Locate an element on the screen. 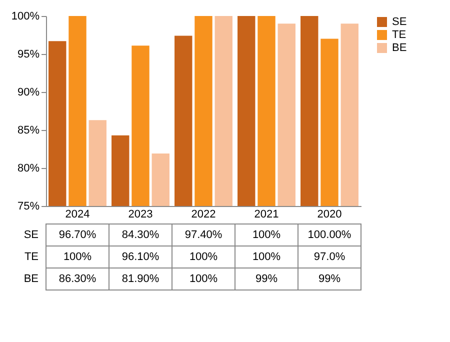  text: TE is located at coordinates (31, 257).